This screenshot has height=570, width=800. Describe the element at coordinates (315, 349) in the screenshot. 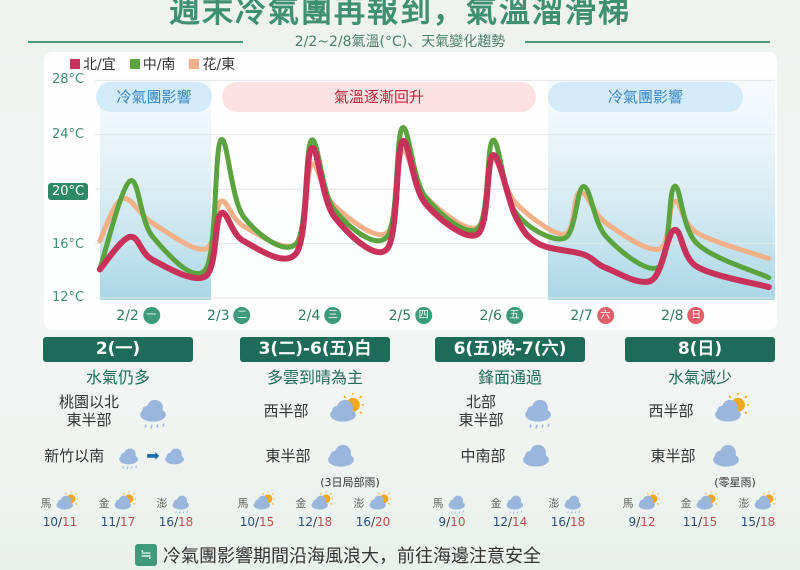

I see `panel-header: 3(二)-6(五)白` at that location.